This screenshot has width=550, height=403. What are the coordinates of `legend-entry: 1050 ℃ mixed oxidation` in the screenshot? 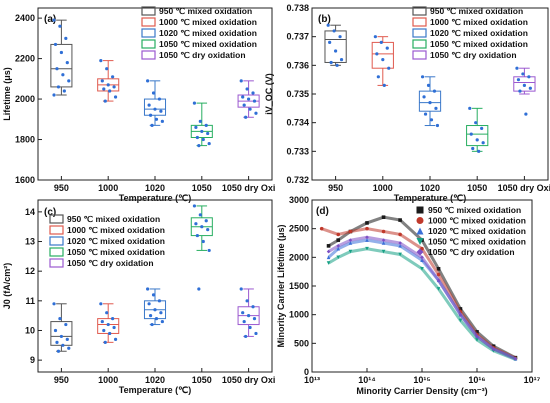 It's located at (208, 44).